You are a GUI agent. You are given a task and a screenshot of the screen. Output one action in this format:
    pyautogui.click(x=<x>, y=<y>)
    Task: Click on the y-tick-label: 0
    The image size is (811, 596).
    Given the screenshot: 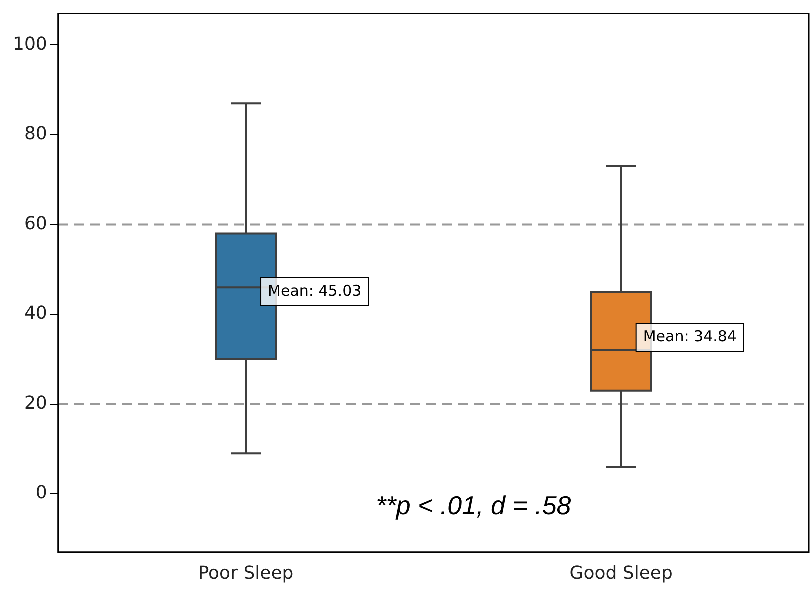 What is the action you would take?
    pyautogui.click(x=42, y=493)
    